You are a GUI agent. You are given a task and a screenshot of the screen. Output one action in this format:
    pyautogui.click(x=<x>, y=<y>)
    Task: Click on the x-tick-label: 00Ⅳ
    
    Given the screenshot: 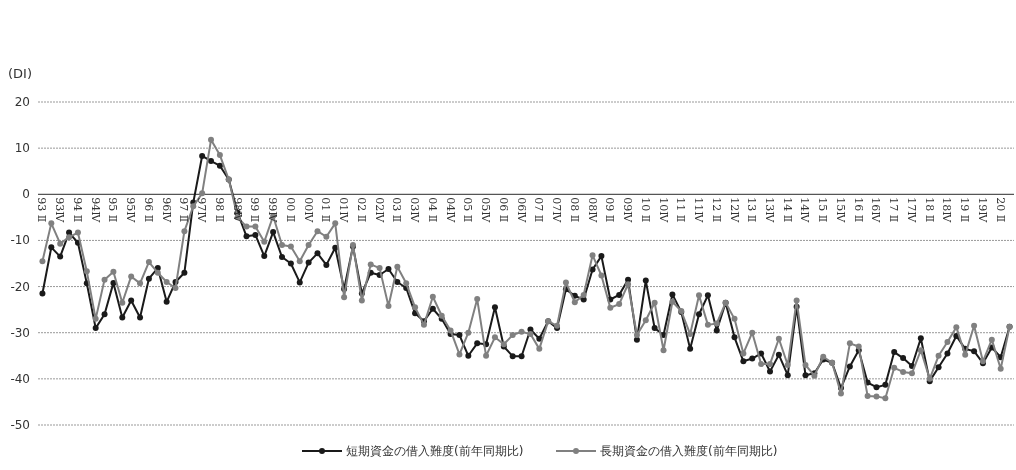 What is the action you would take?
    pyautogui.click(x=308, y=210)
    